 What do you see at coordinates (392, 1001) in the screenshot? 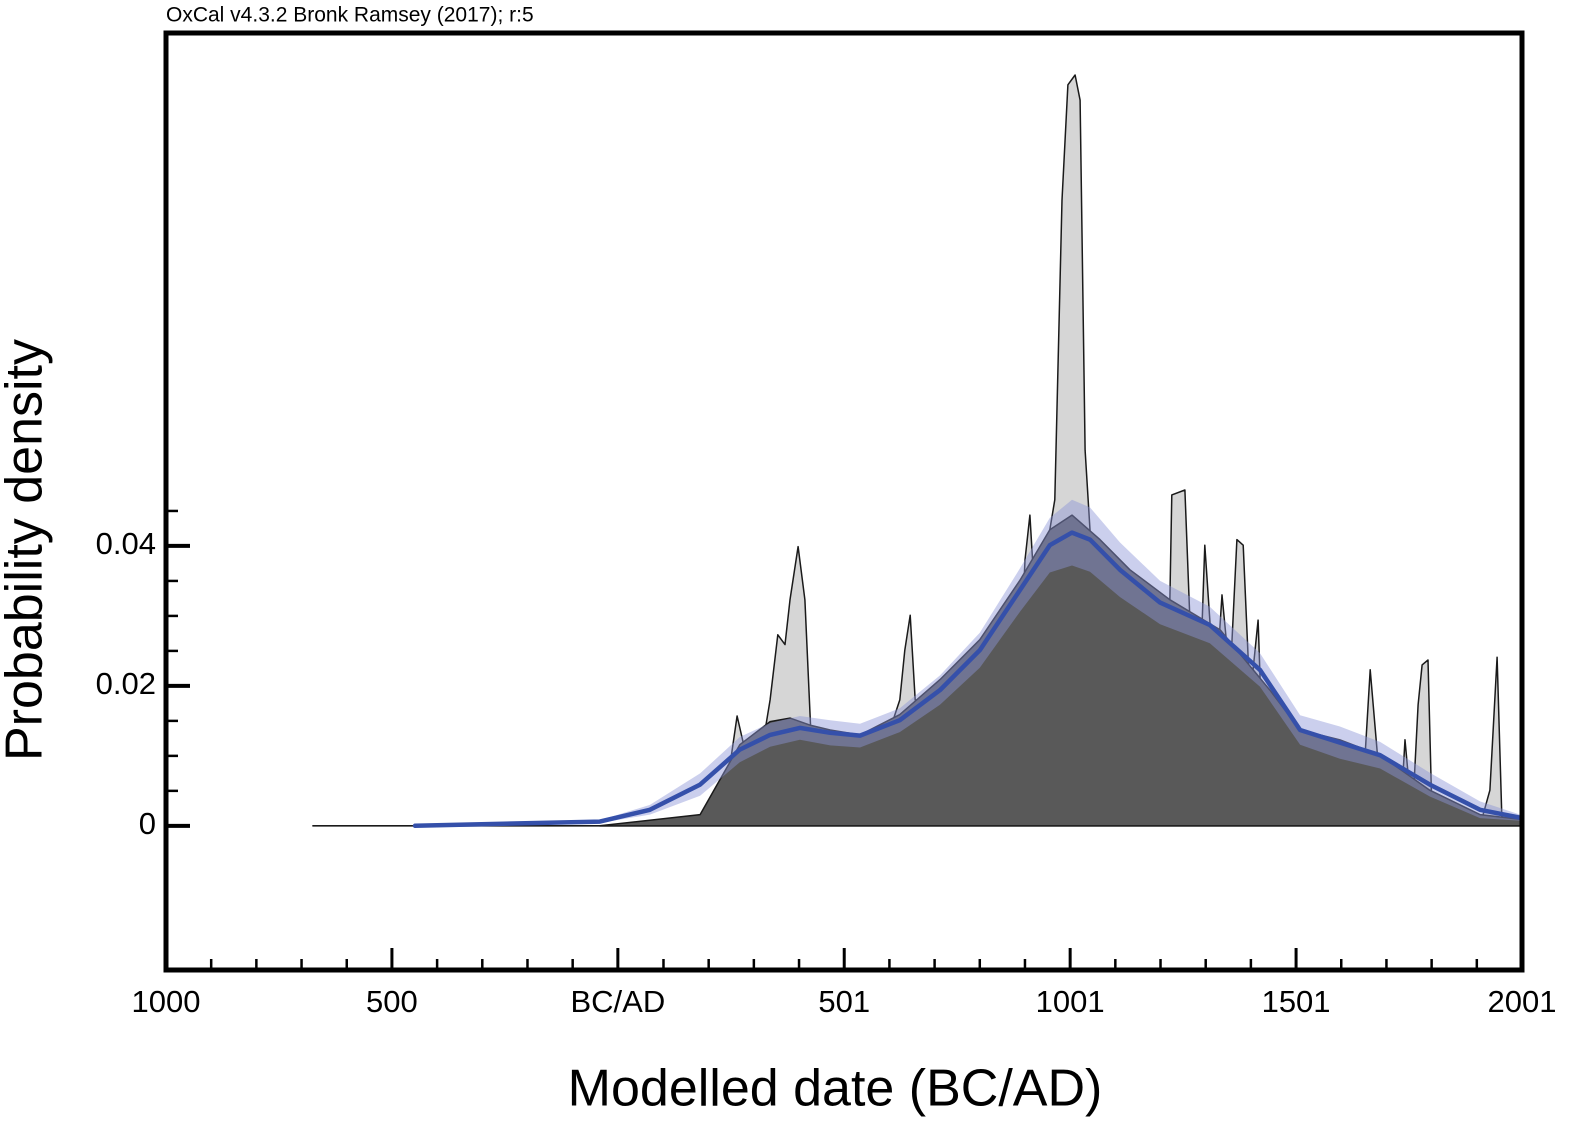
I see `x-tick-label: 500` at bounding box center [392, 1001].